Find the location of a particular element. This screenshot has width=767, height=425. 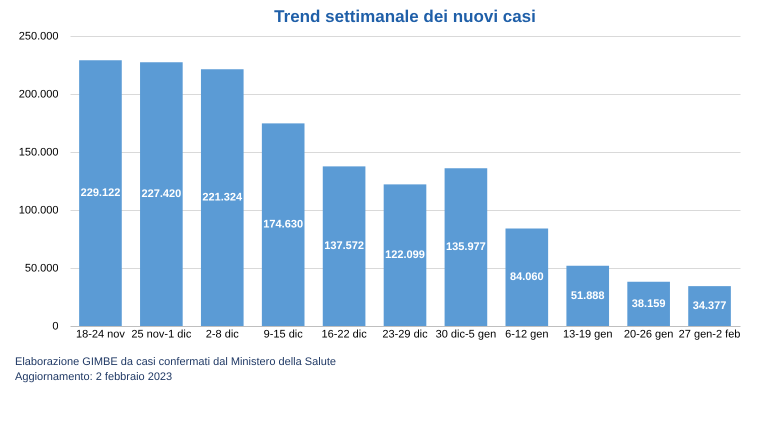

y-tick-label: 50.000 is located at coordinates (41, 268).